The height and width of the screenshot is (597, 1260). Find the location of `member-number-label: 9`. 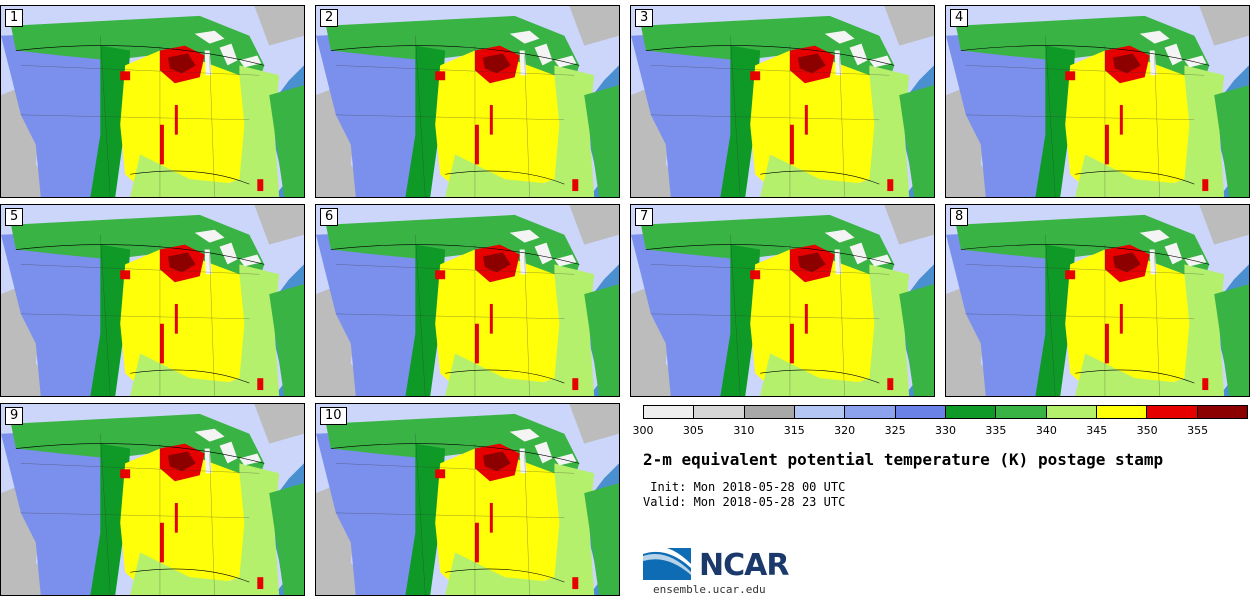

member-number-label: 9 is located at coordinates (14, 416).